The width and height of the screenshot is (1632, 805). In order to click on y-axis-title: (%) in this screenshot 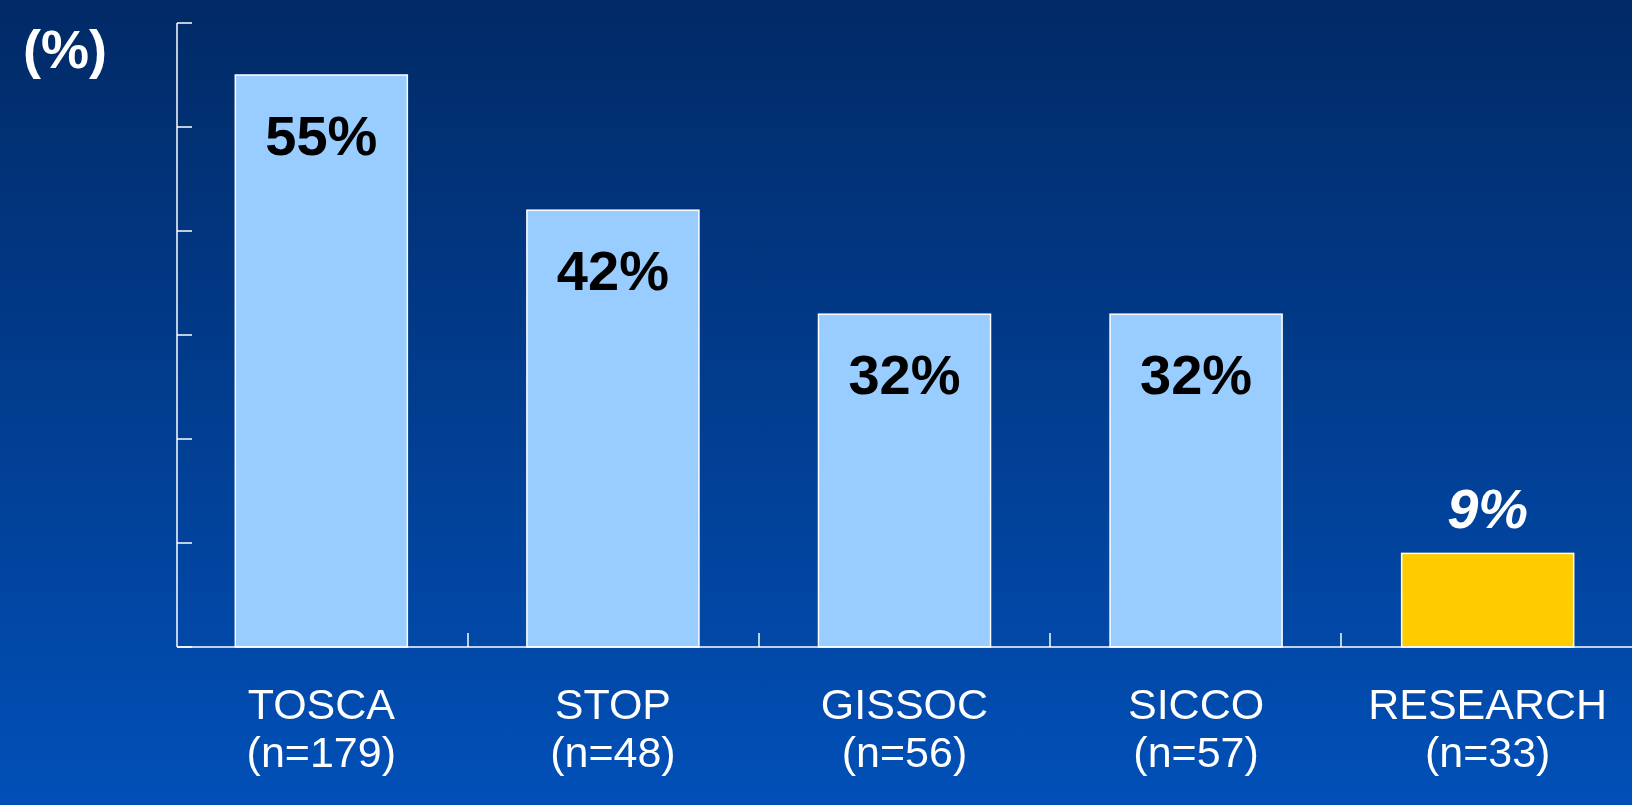, I will do `click(65, 49)`.